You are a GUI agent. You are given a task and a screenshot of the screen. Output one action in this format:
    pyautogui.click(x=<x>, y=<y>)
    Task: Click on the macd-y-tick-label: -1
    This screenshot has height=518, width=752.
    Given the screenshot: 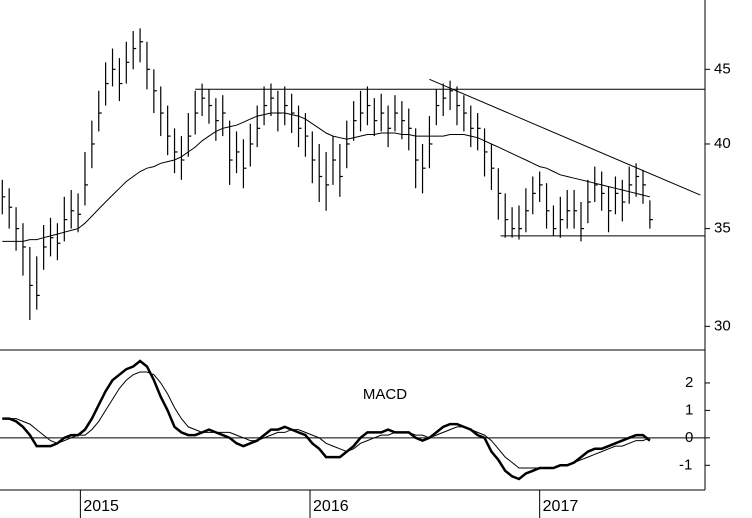 What is the action you would take?
    pyautogui.click(x=685, y=464)
    